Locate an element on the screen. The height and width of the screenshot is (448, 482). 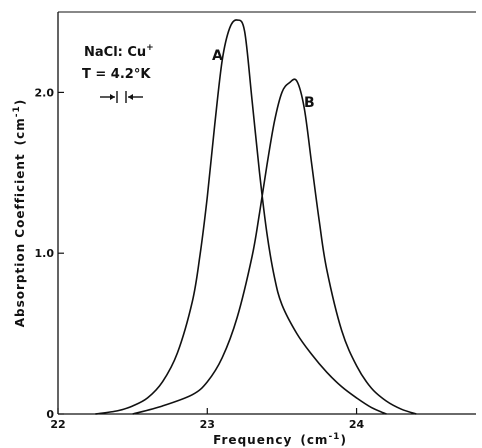
y-axis-title: Absorption Coefficient(cm-1) is located at coordinates (19, 213).